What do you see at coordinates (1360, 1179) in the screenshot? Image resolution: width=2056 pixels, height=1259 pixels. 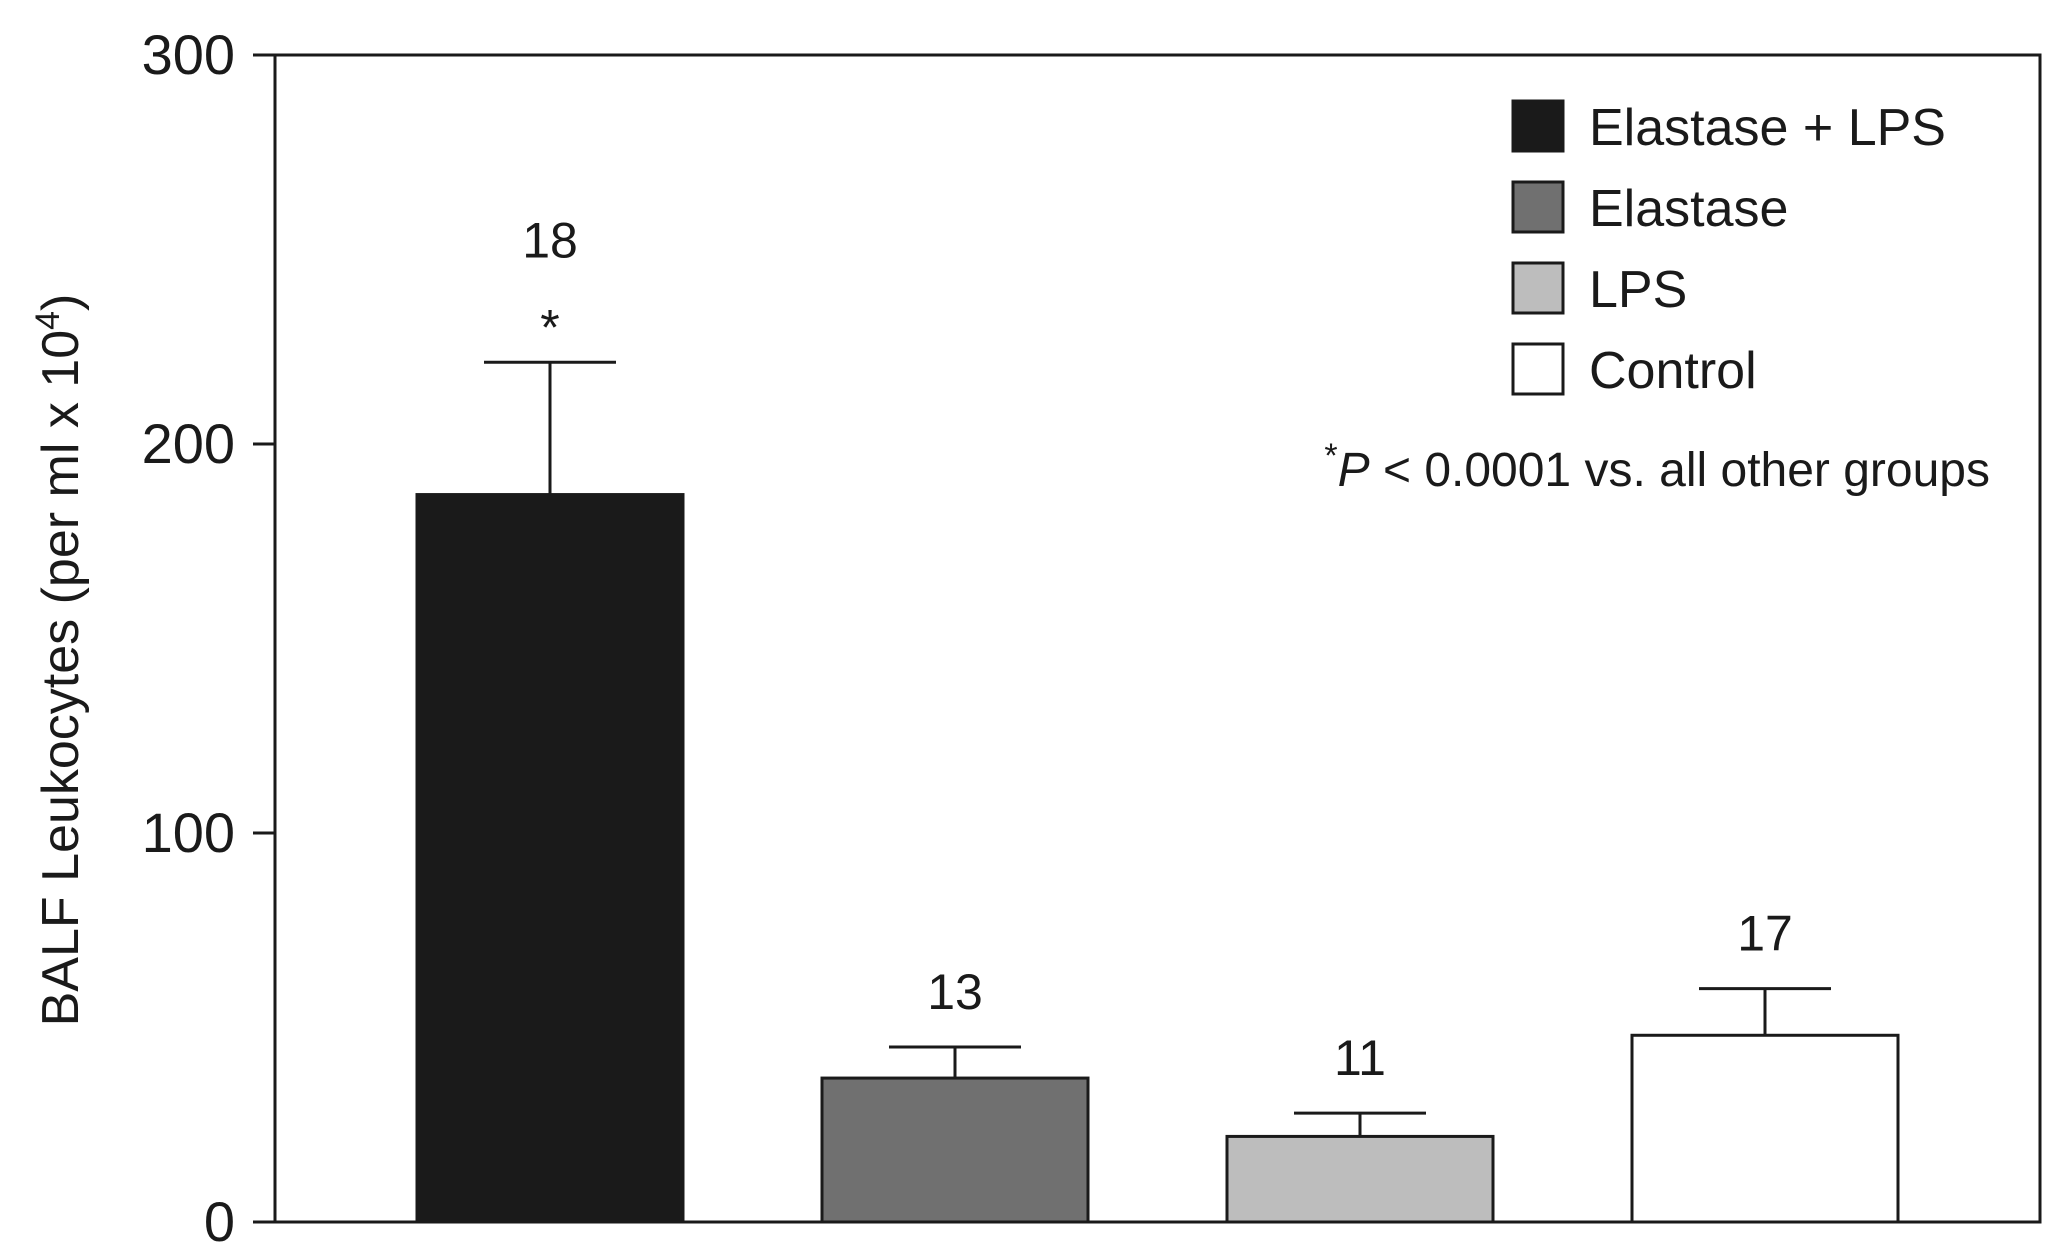 I see `bar-lps` at bounding box center [1360, 1179].